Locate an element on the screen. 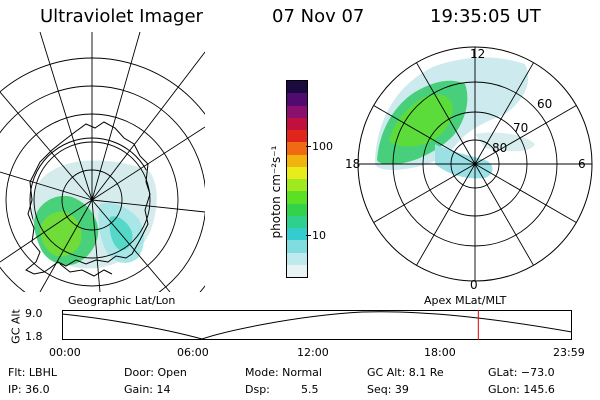  gc-altitude: GC Alt: 8.1 Re is located at coordinates (405, 372).